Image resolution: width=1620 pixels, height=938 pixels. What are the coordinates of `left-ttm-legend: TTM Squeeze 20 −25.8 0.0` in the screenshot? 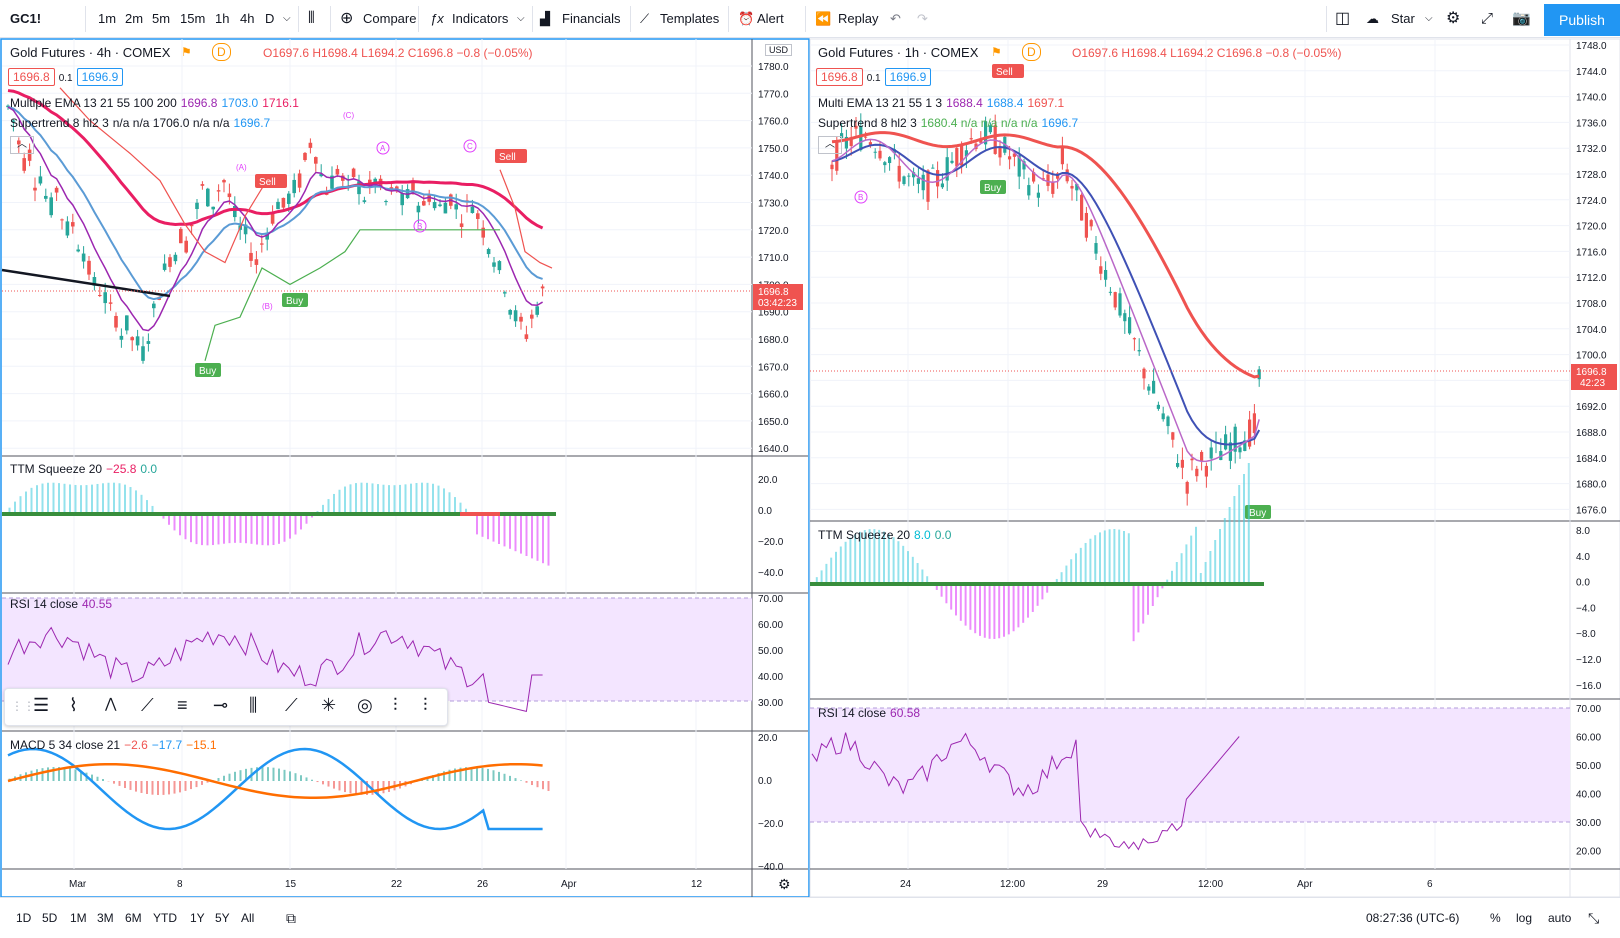 It's located at (84, 469).